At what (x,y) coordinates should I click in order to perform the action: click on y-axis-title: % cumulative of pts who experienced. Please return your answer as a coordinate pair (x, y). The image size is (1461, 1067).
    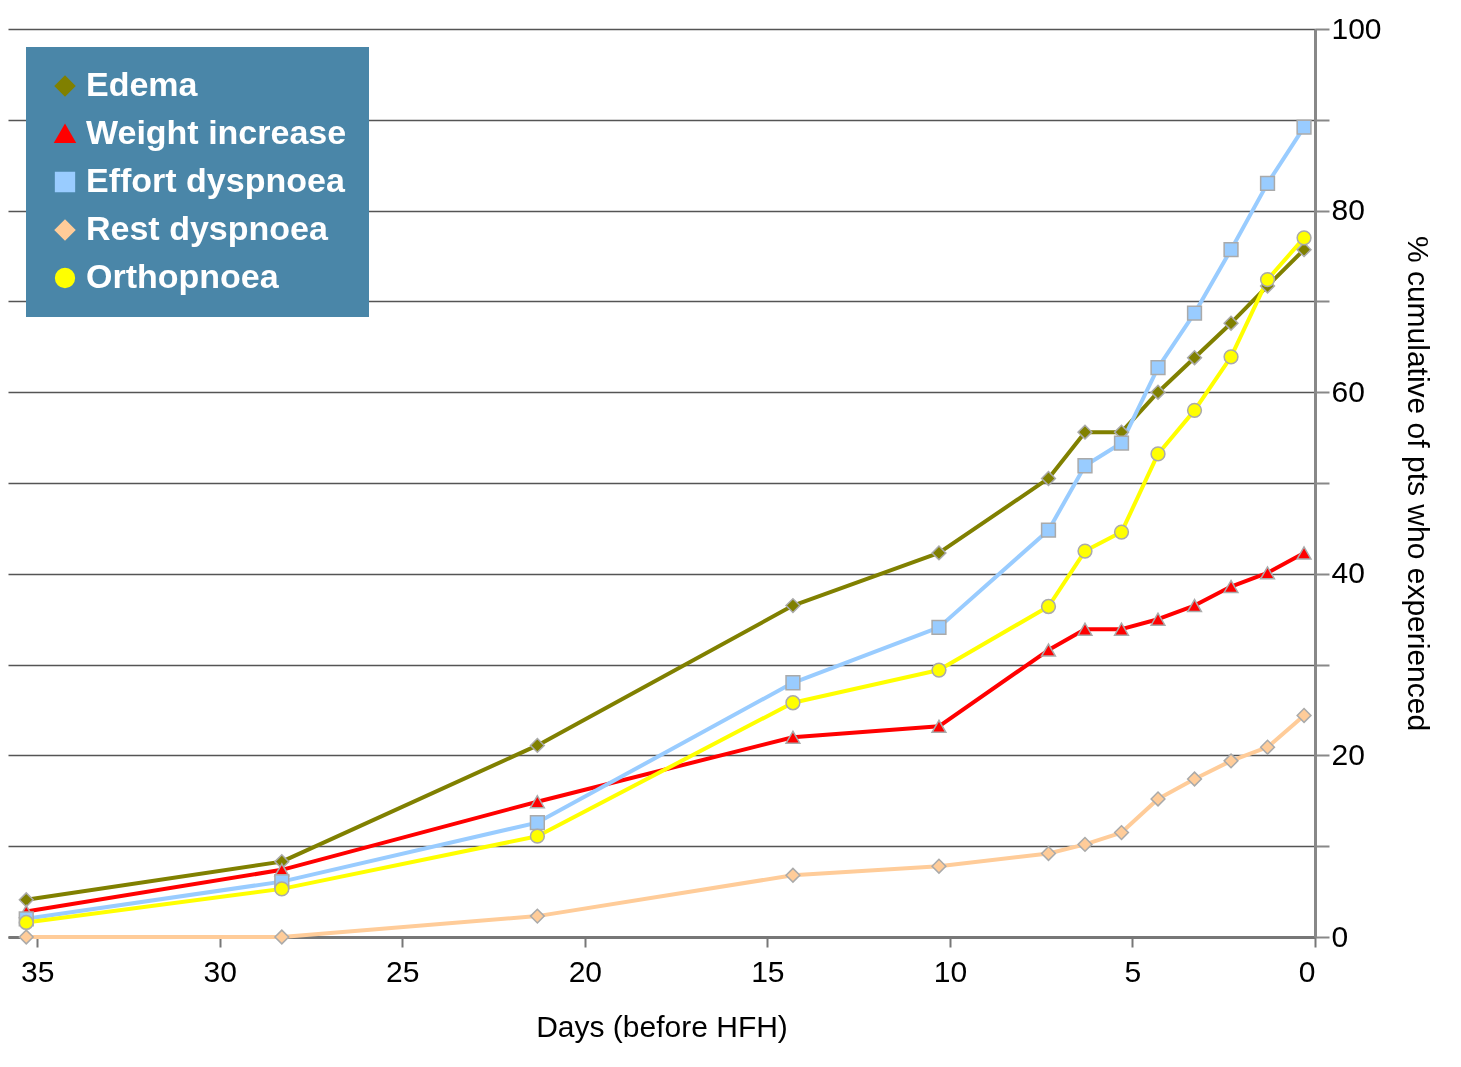
    Looking at the image, I should click on (1418, 483).